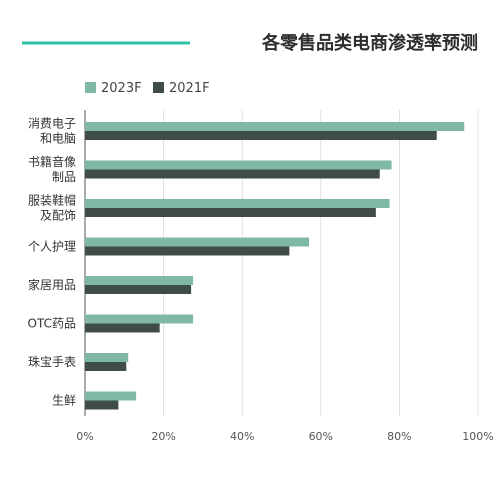  What do you see at coordinates (189, 88) in the screenshot?
I see `legend-label-2021f: 2021F` at bounding box center [189, 88].